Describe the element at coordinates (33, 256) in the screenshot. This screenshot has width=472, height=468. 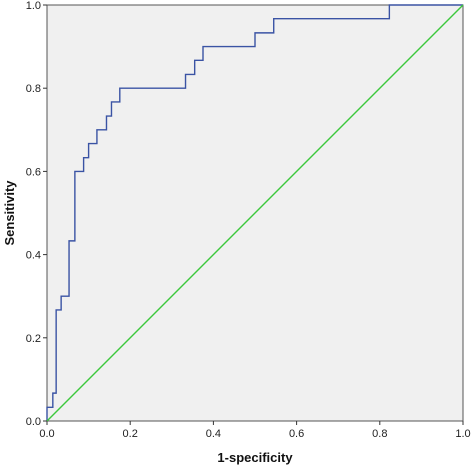
I see `y-tick-label: 0.4` at that location.